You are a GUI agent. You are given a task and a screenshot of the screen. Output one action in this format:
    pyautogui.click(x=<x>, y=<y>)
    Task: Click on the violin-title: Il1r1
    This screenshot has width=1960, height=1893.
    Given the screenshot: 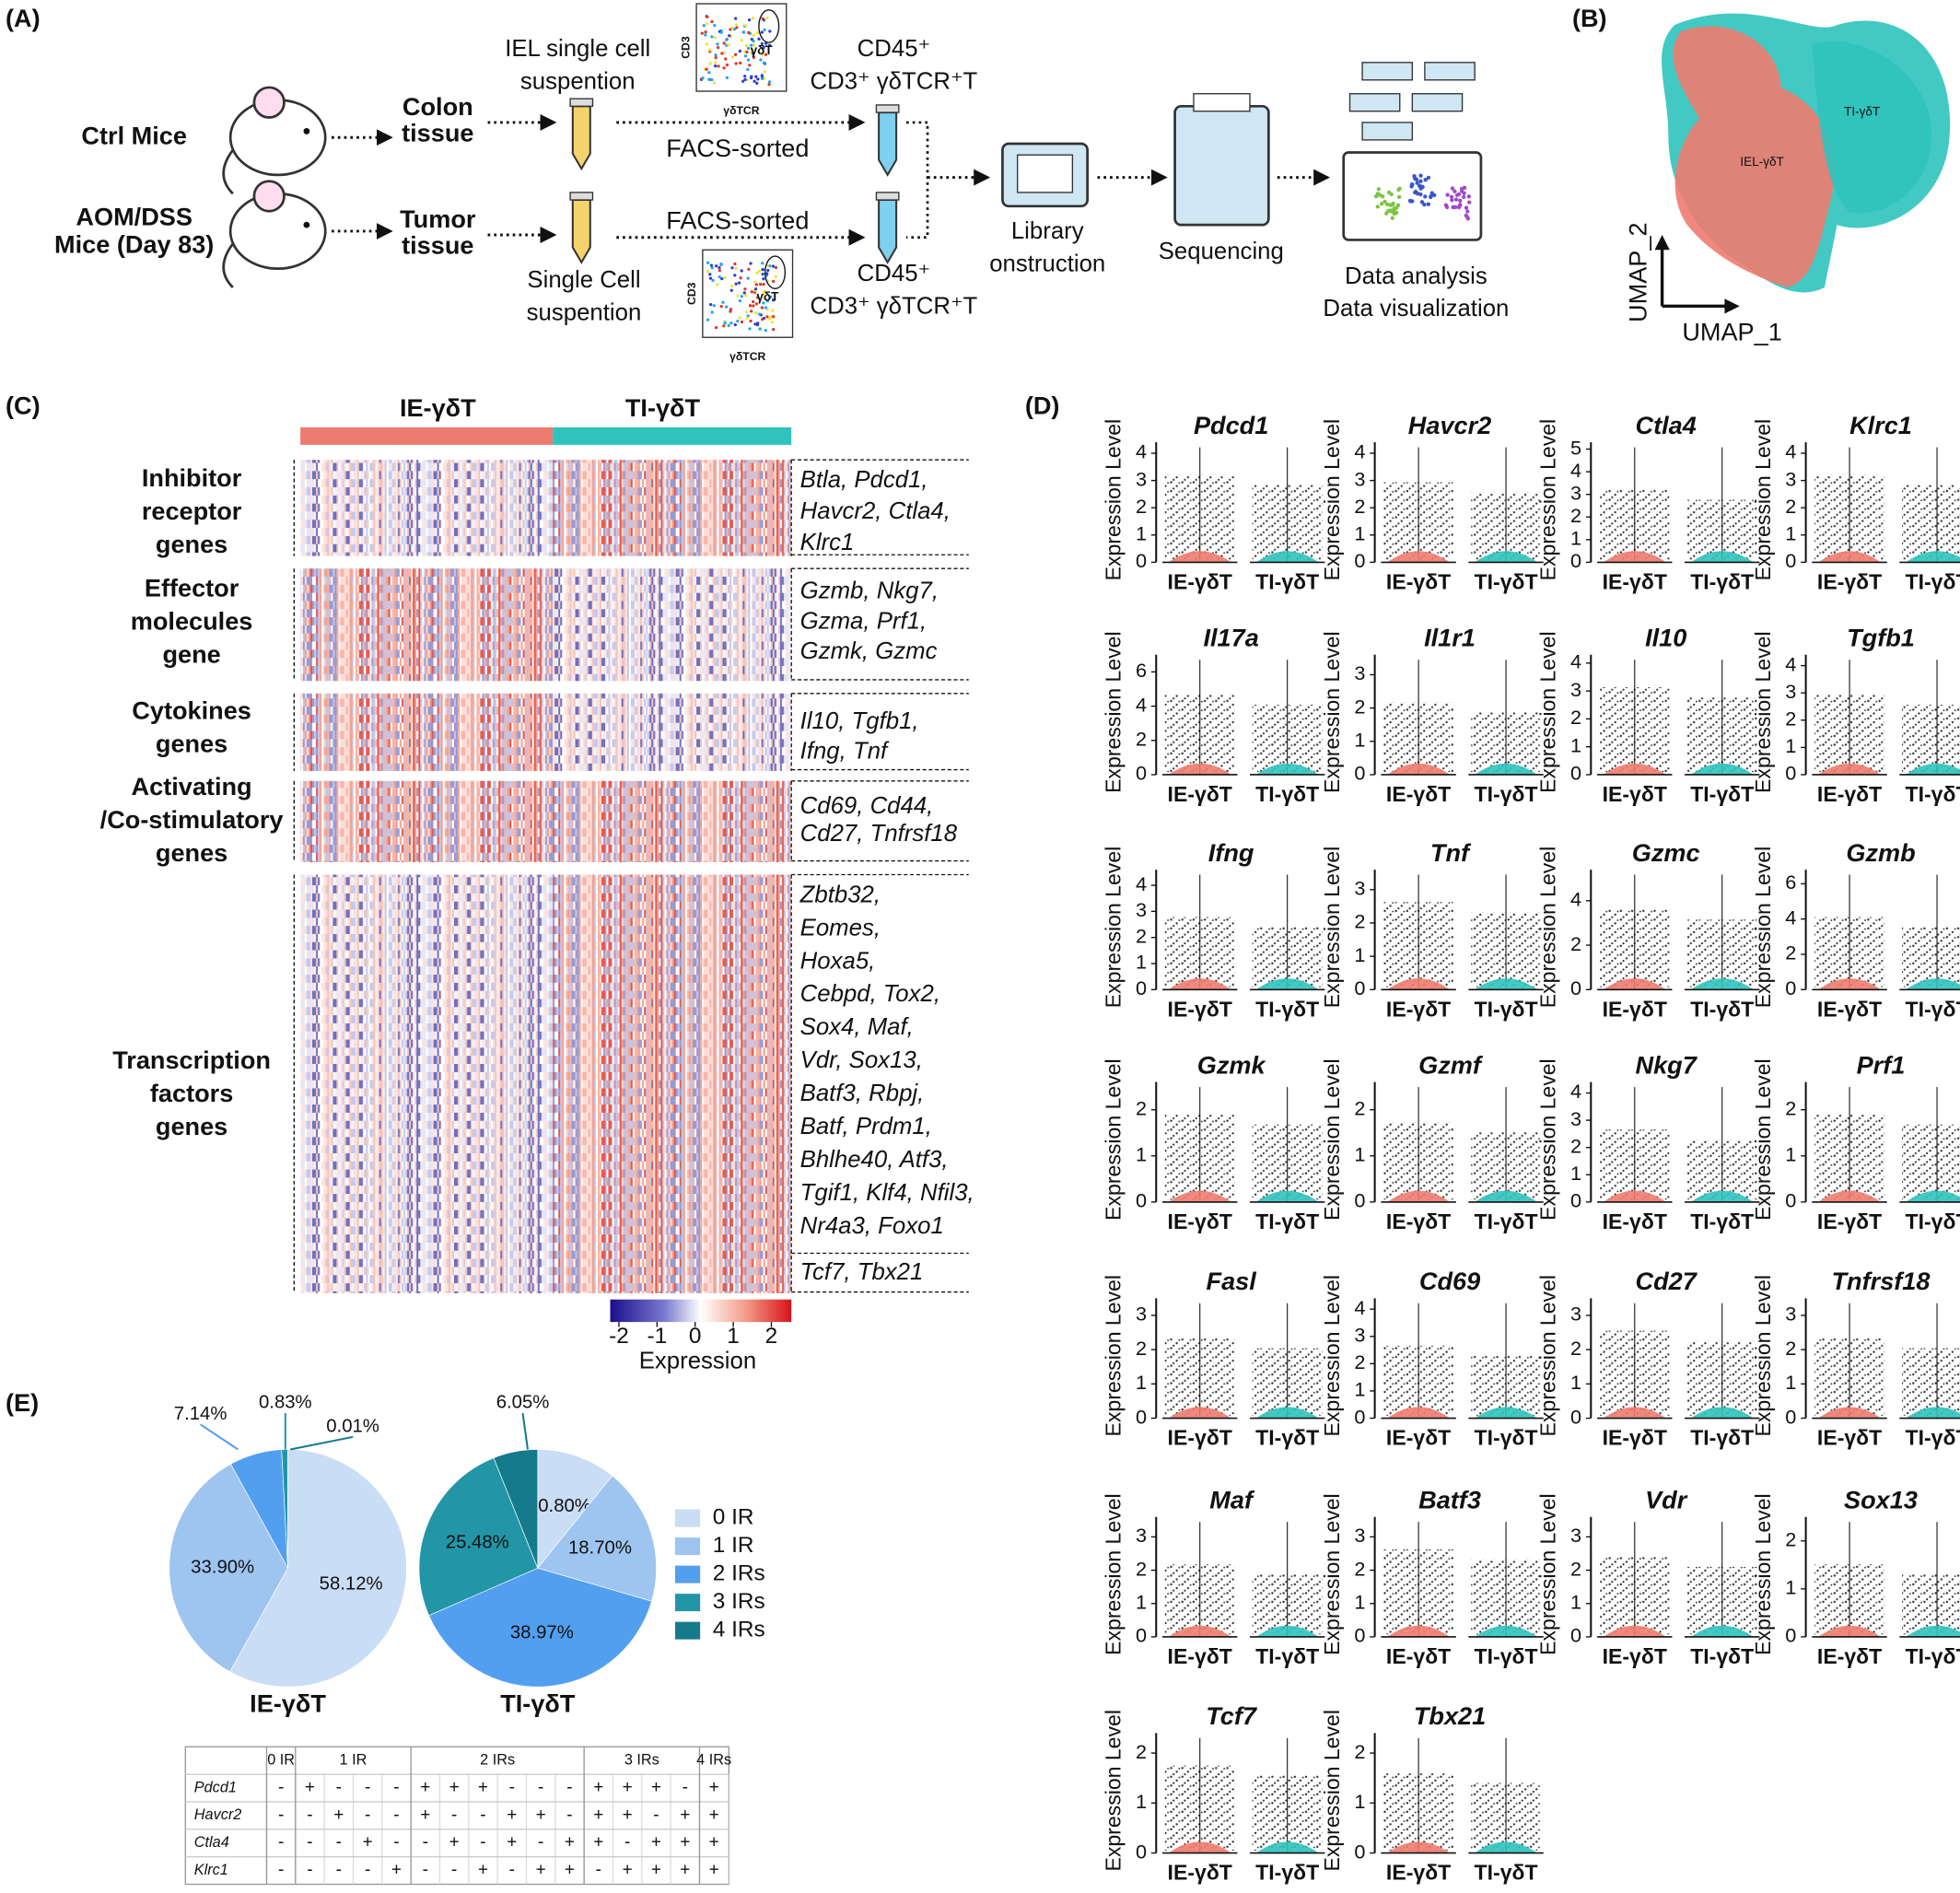 What is the action you would take?
    pyautogui.click(x=1450, y=638)
    